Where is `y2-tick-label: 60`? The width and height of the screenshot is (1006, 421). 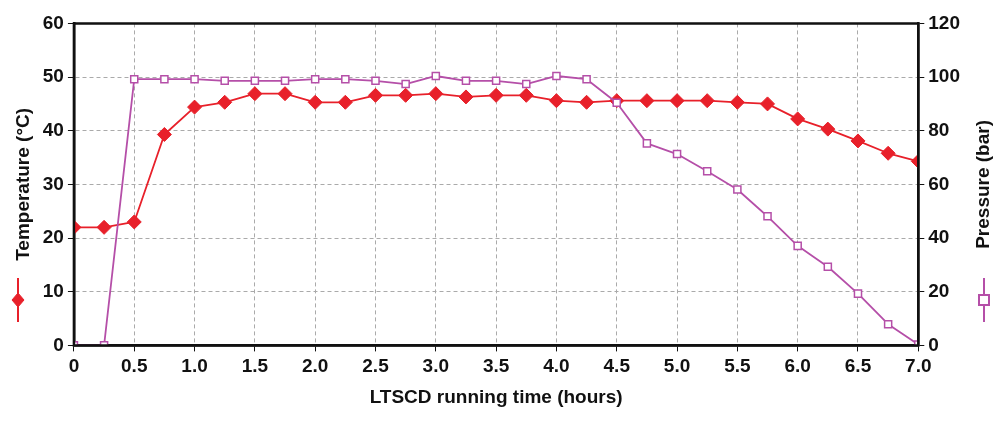
y2-tick-label: 60 is located at coordinates (939, 183).